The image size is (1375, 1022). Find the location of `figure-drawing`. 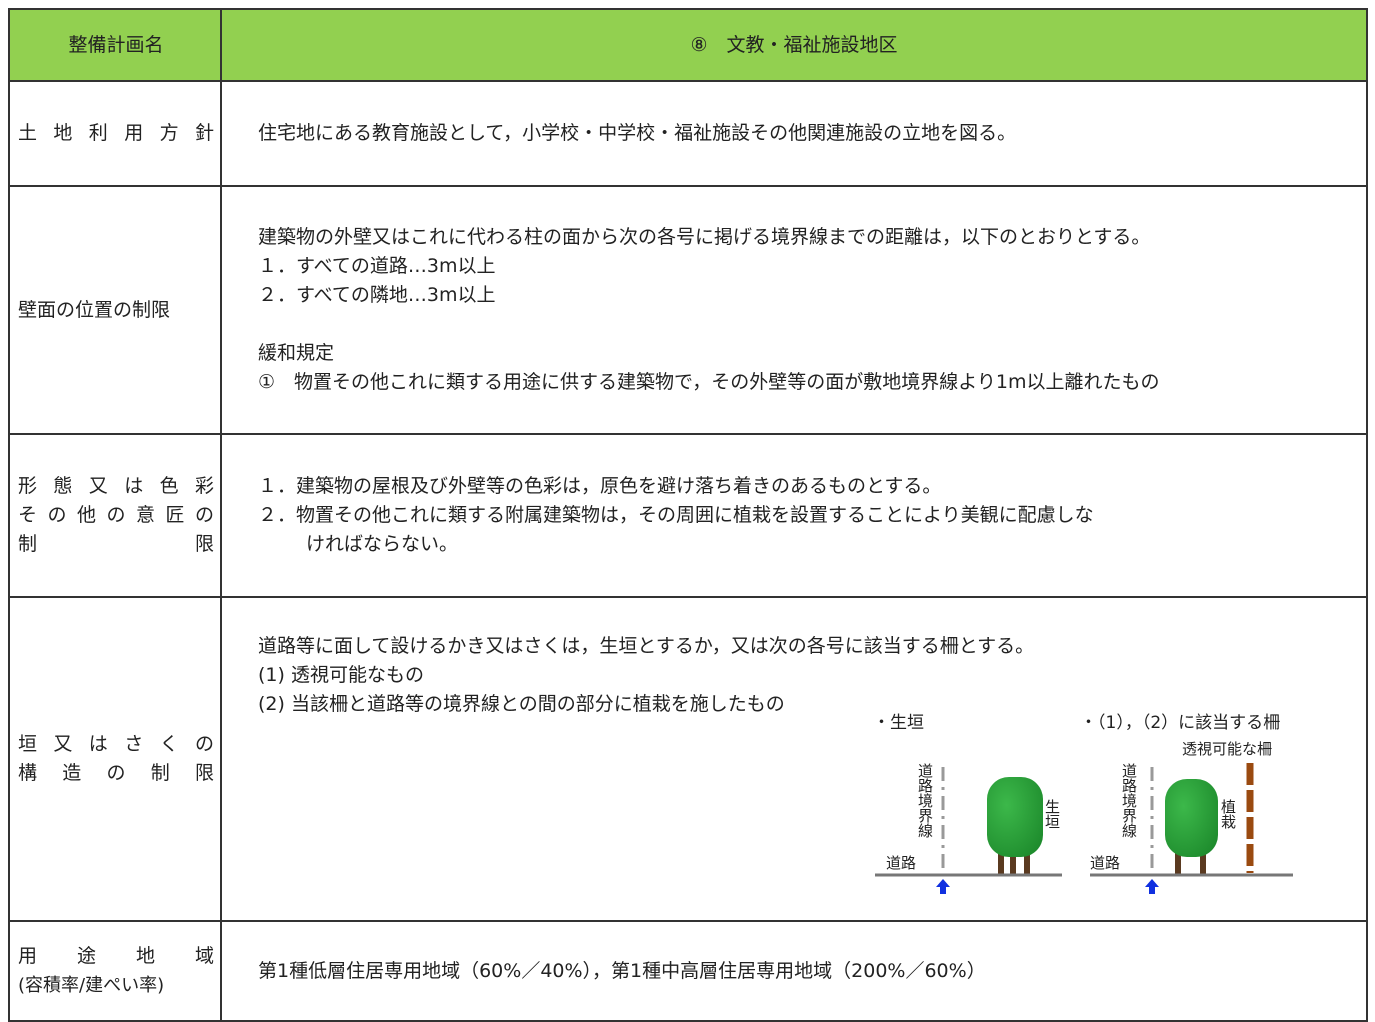

figure-drawing is located at coordinates (1084, 828).